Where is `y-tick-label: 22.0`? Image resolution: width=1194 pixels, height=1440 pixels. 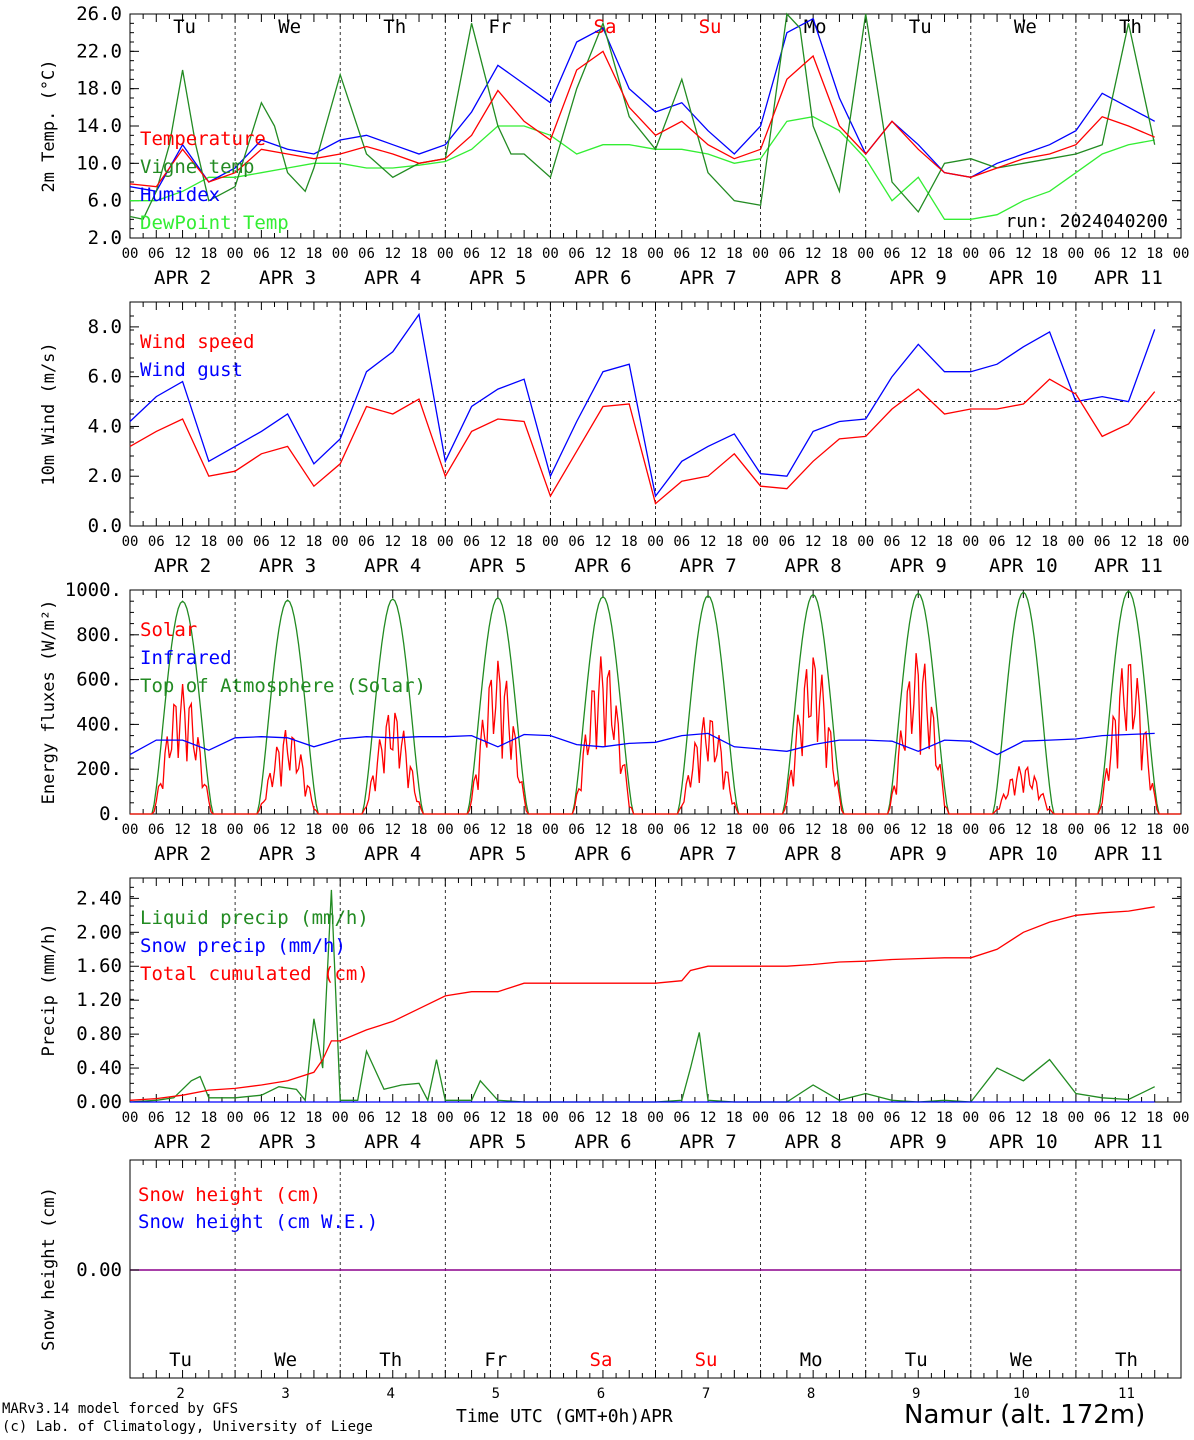
y-tick-label: 22.0 is located at coordinates (99, 51).